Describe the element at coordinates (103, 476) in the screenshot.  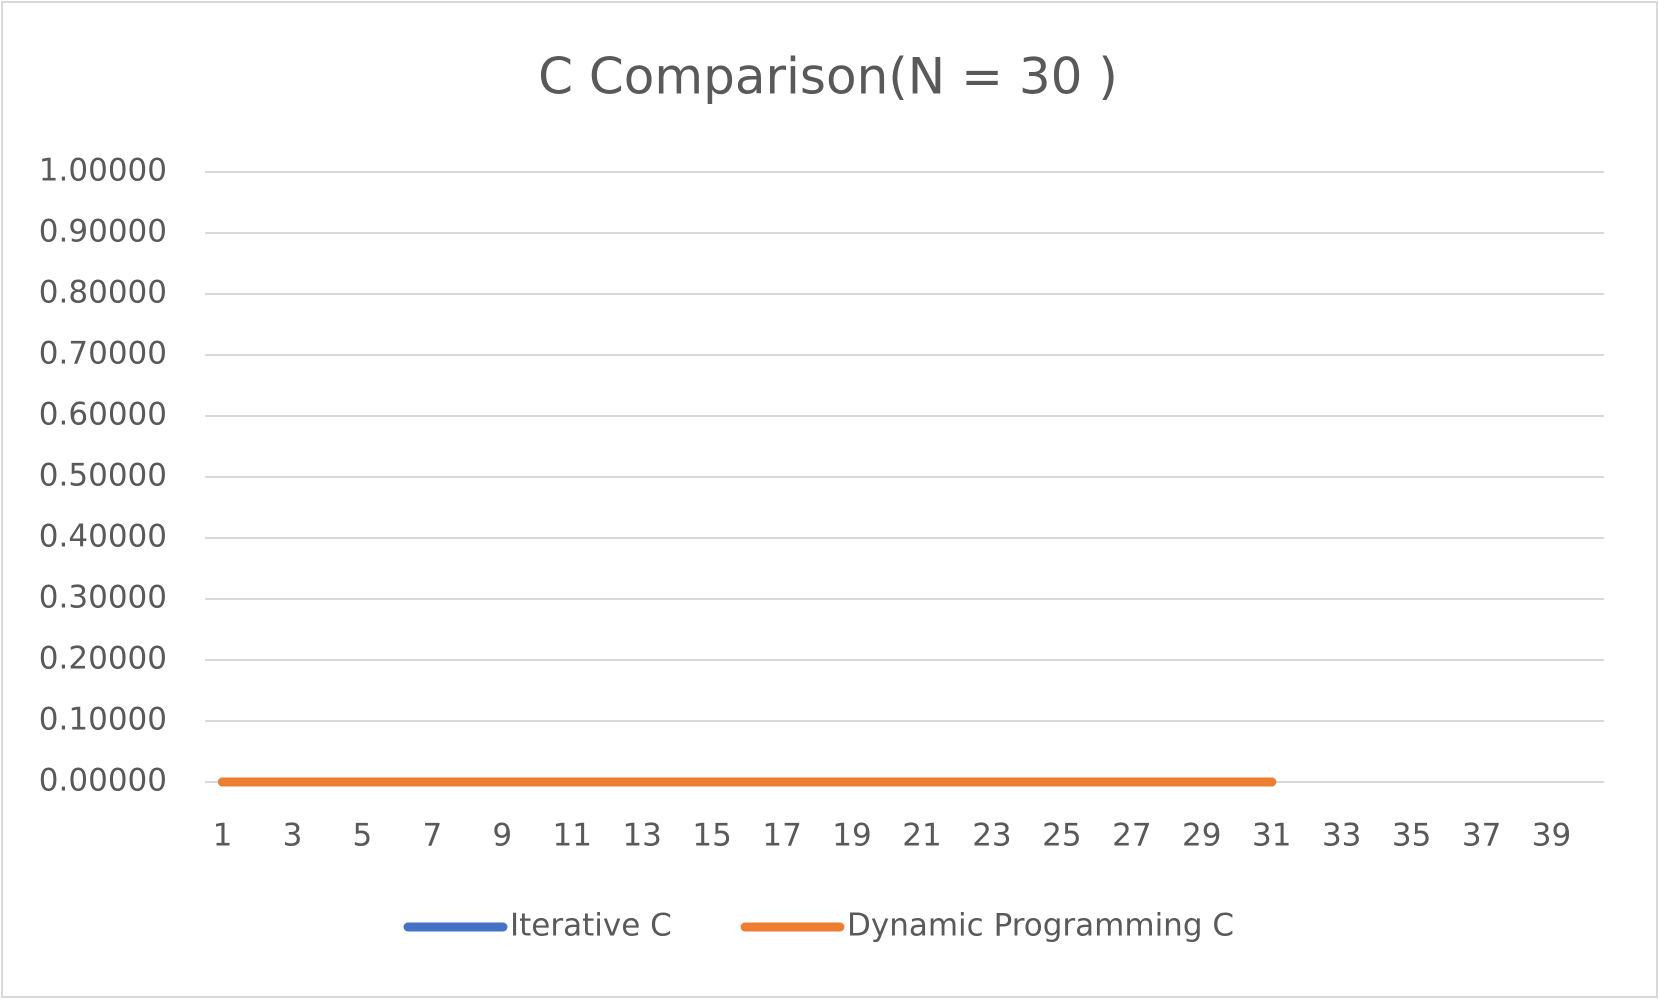
I see `y-tick-label: 0.50000` at that location.